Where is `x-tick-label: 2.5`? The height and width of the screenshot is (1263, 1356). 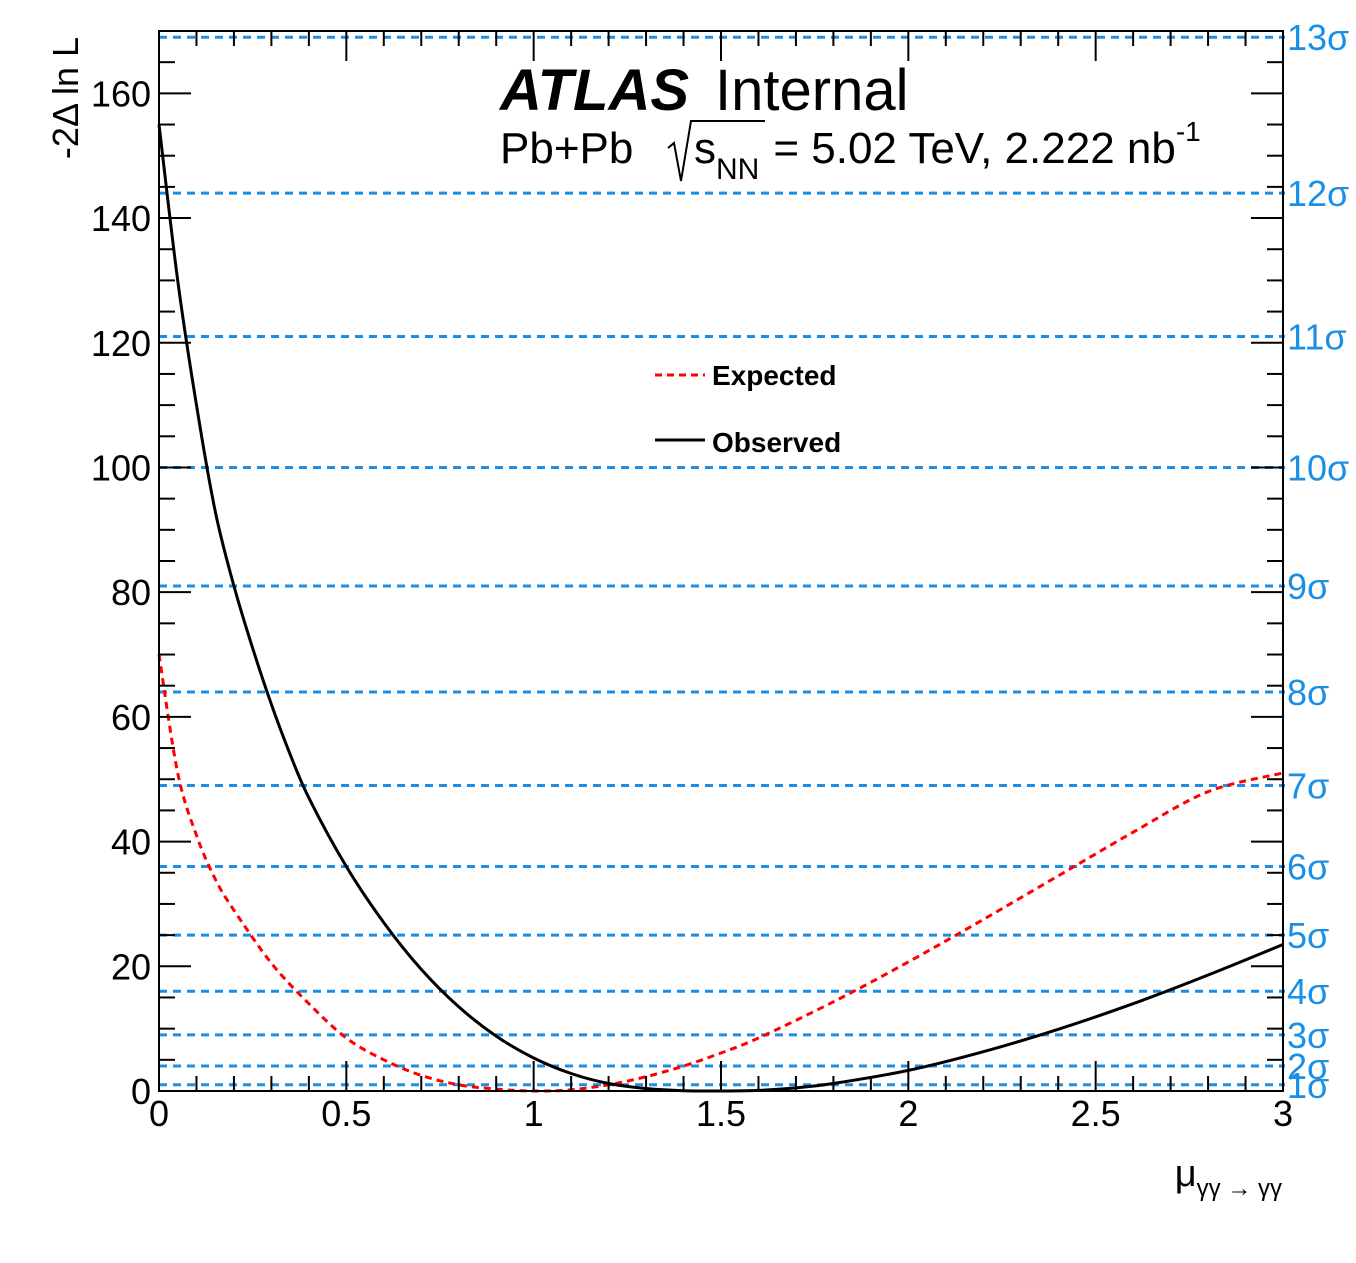 x-tick-label: 2.5 is located at coordinates (1096, 1113).